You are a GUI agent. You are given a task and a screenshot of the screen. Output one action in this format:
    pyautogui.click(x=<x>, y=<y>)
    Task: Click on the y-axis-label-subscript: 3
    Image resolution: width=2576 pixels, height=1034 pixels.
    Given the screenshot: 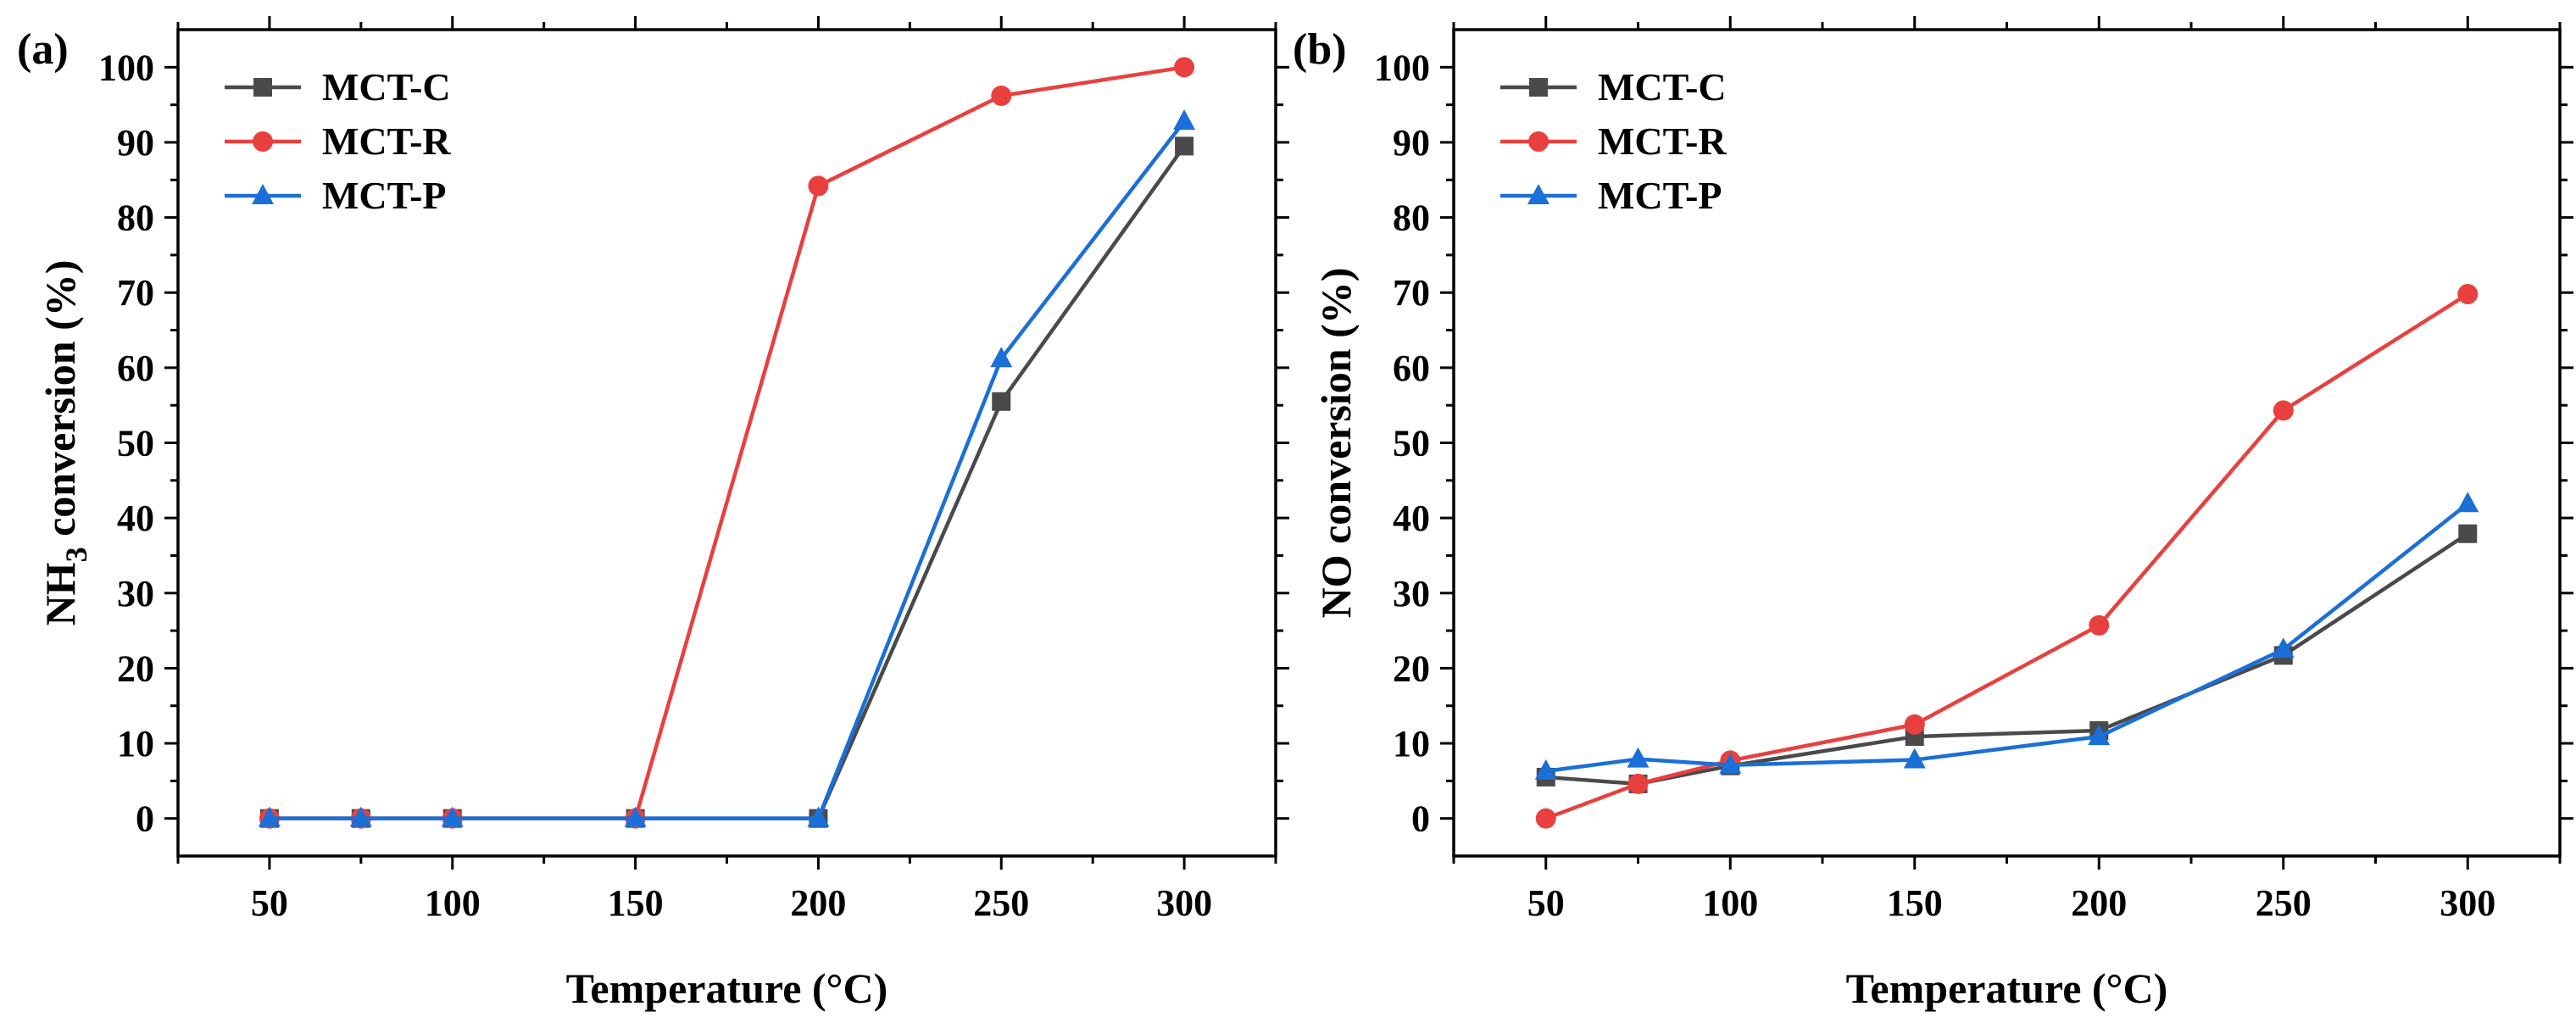 What is the action you would take?
    pyautogui.click(x=76, y=554)
    